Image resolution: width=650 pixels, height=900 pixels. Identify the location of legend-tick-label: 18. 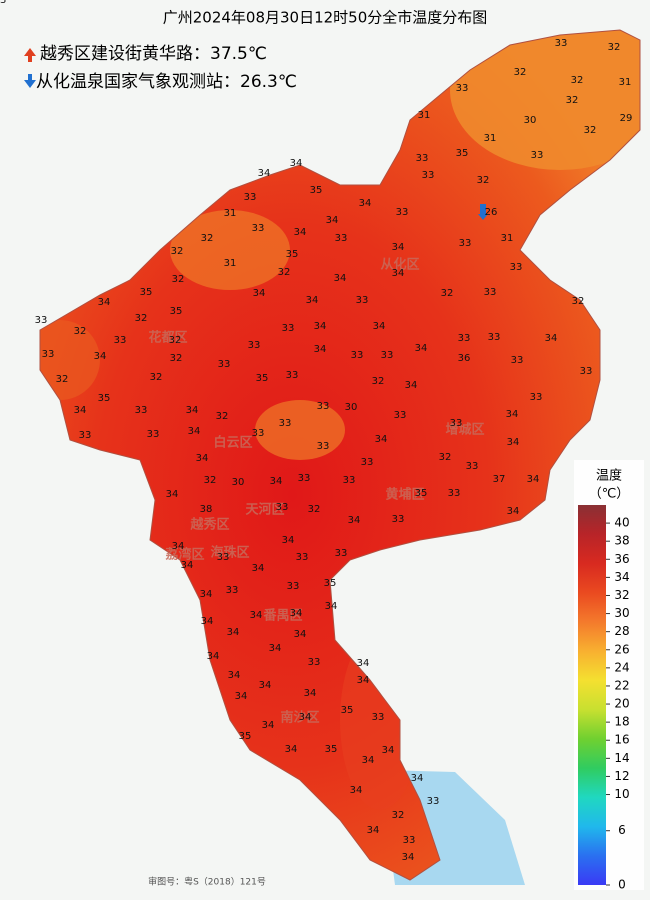
(621, 722).